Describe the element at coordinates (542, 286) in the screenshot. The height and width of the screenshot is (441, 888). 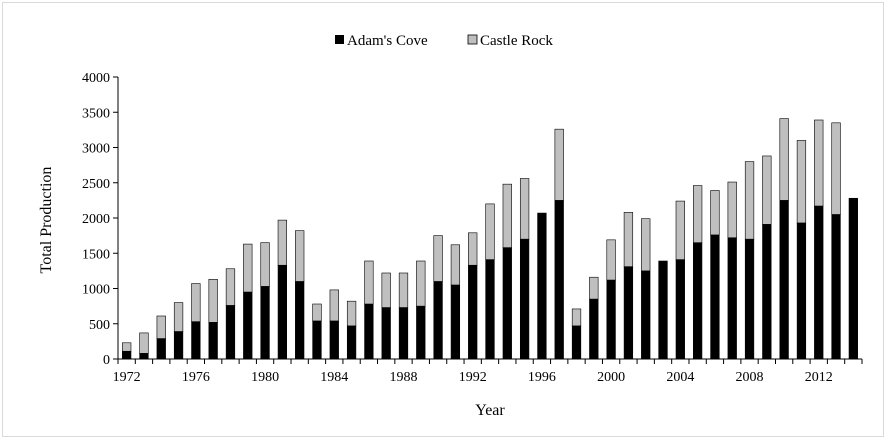
I see `bar-adam-s-cove-1996` at that location.